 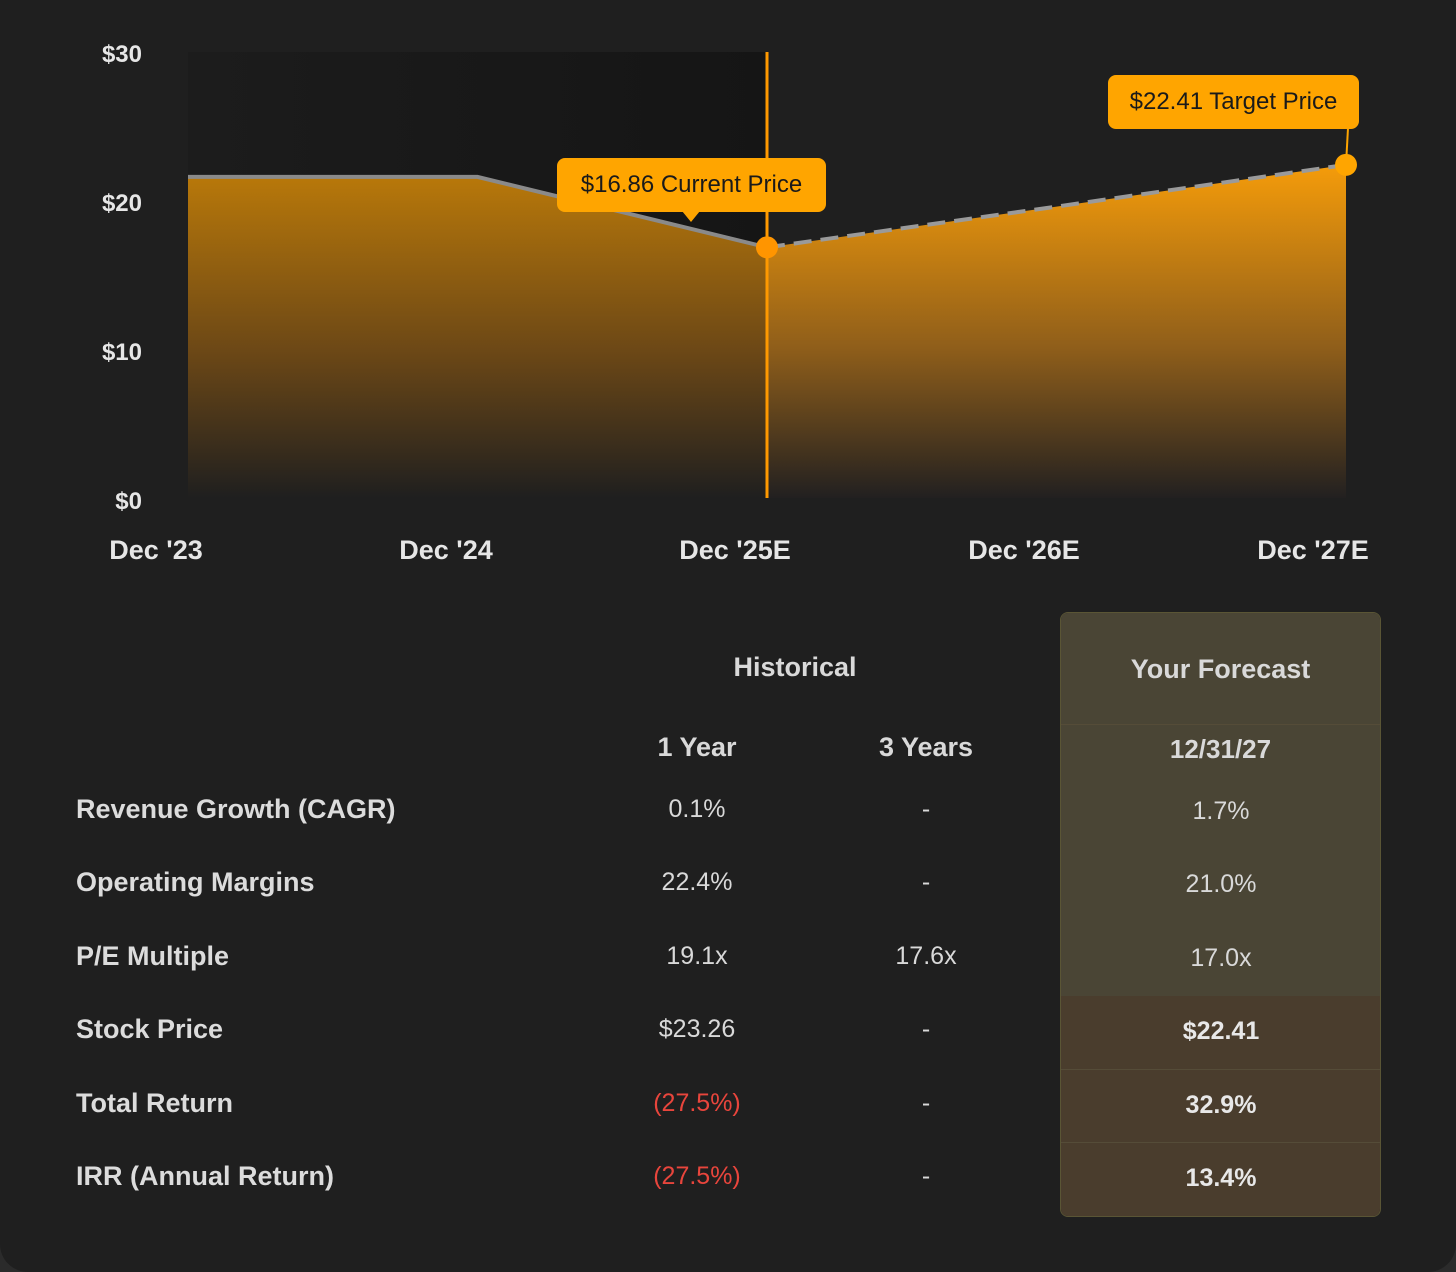 What do you see at coordinates (795, 667) in the screenshot?
I see `historical-header: Historical` at bounding box center [795, 667].